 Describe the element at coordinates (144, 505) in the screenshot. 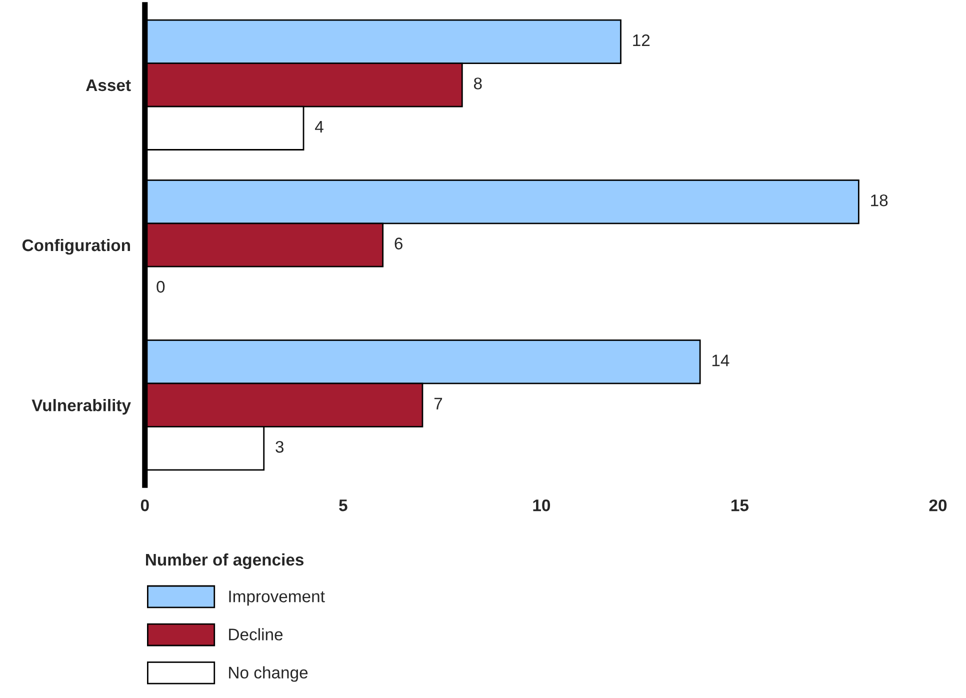

I see `x-tick-label: 0` at that location.